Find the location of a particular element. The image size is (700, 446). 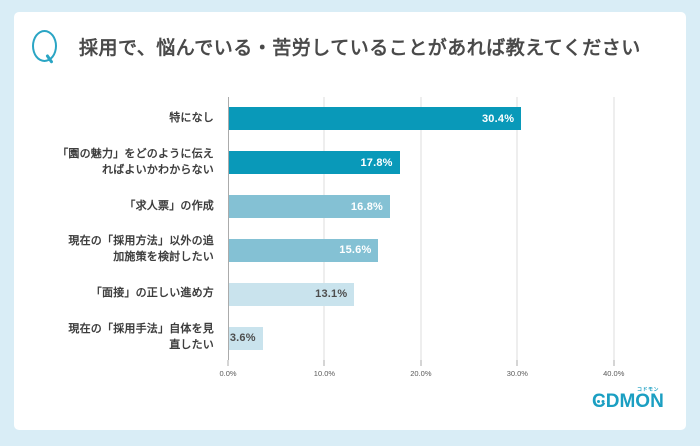

bar: 16.8% is located at coordinates (309, 207).